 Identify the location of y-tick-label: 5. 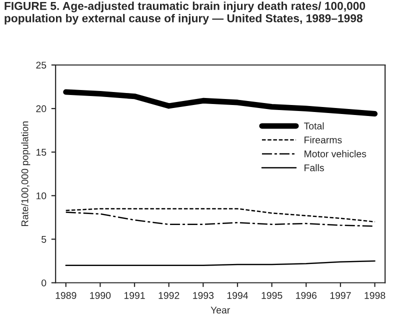
(44, 239).